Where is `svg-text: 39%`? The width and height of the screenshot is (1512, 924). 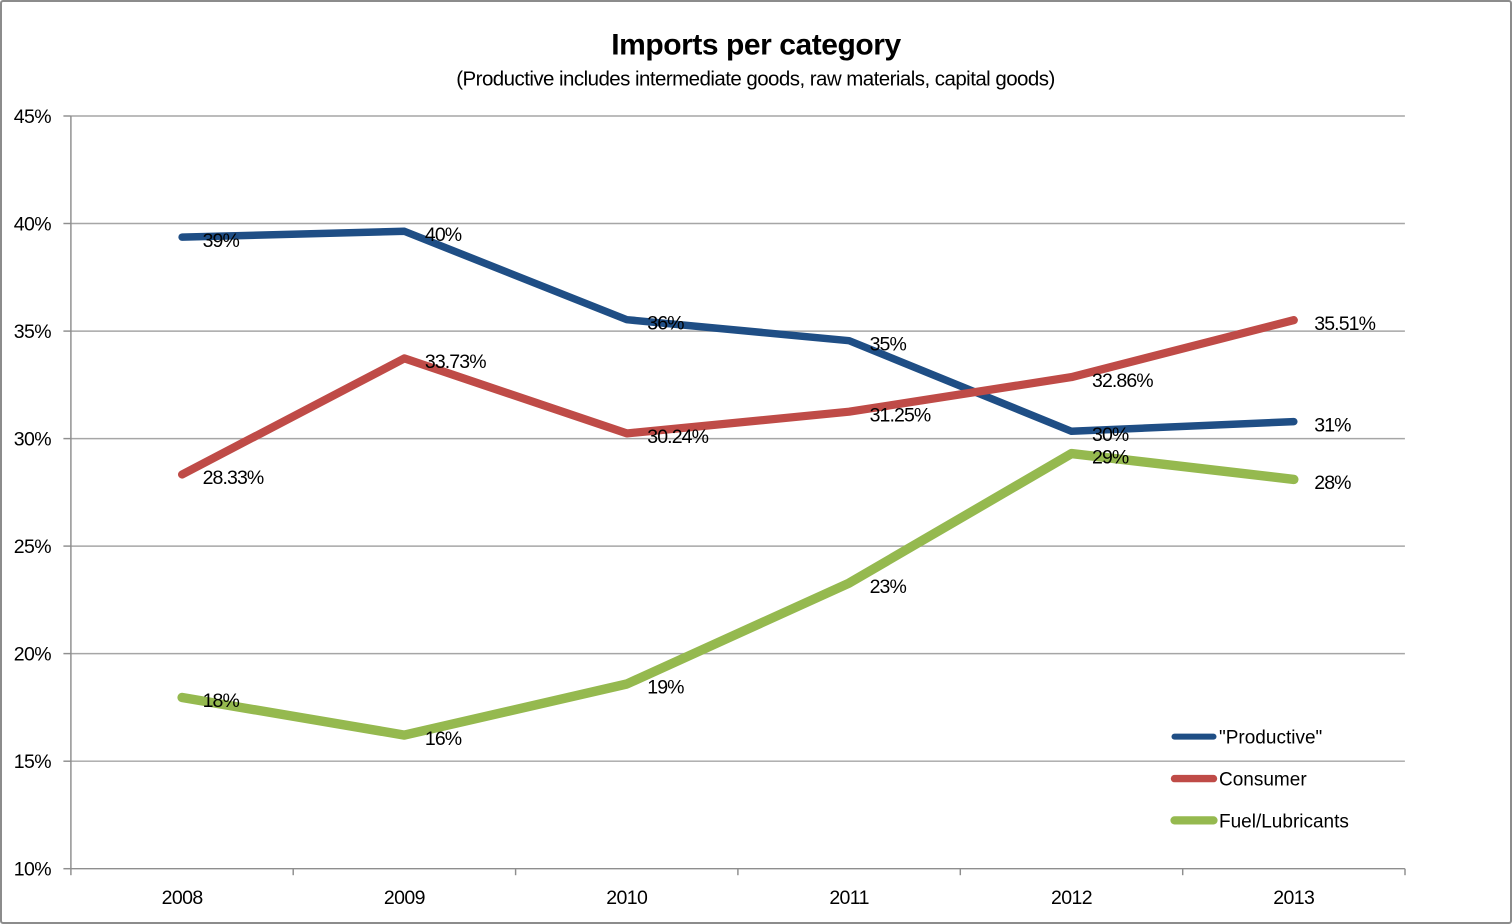
svg-text: 39% is located at coordinates (221, 241).